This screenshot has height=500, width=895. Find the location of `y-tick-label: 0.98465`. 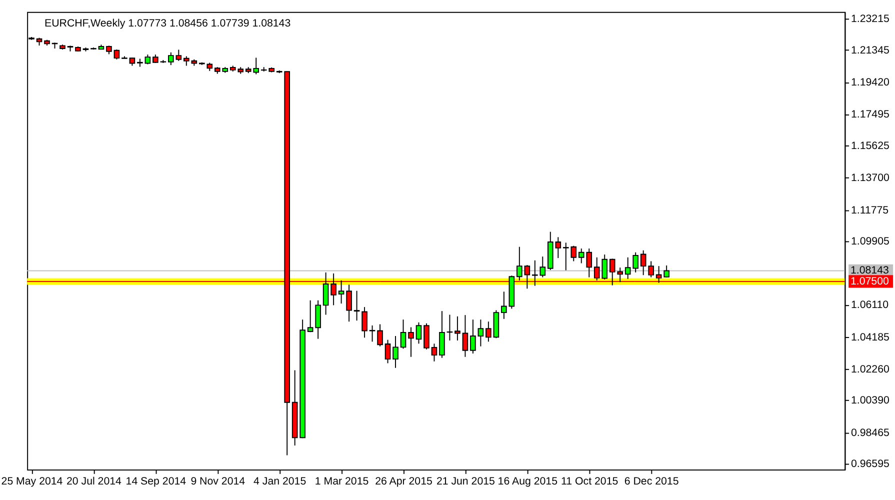

y-tick-label: 0.98465 is located at coordinates (870, 432).